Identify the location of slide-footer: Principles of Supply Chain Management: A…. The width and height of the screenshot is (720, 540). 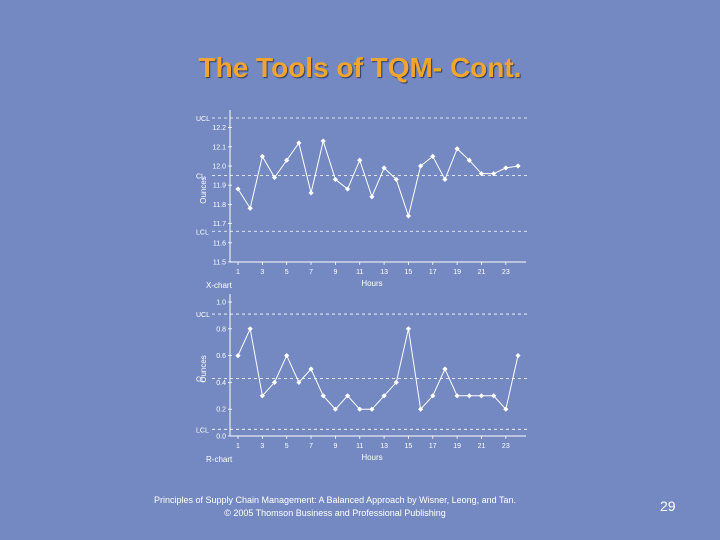
(335, 507).